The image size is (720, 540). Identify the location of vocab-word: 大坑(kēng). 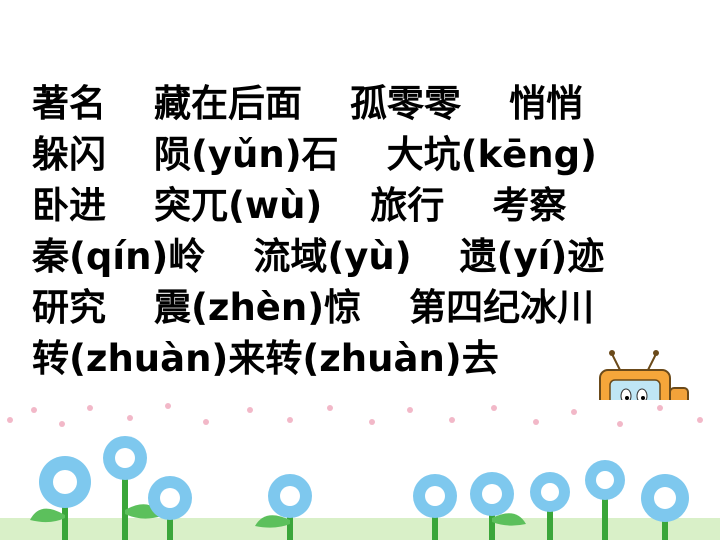
(491, 154).